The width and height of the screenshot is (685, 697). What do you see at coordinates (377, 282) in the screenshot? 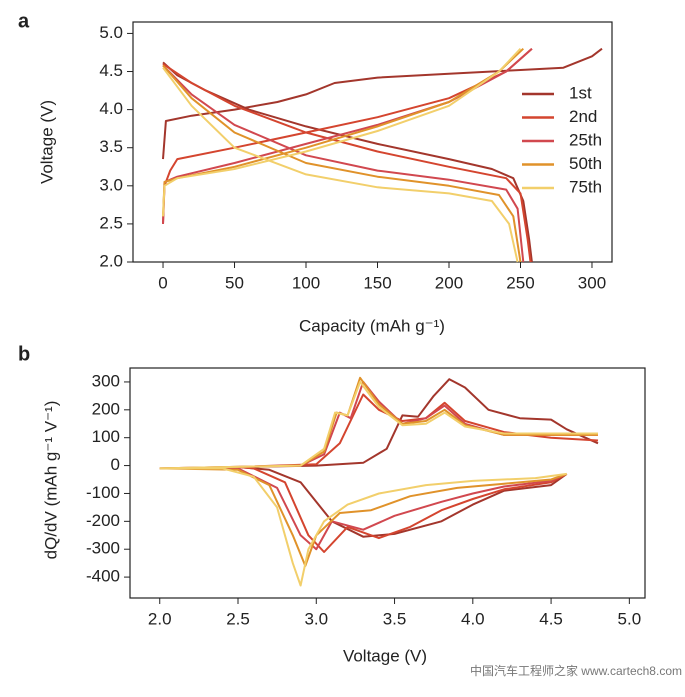
I see `x-tick-label: 150` at bounding box center [377, 282].